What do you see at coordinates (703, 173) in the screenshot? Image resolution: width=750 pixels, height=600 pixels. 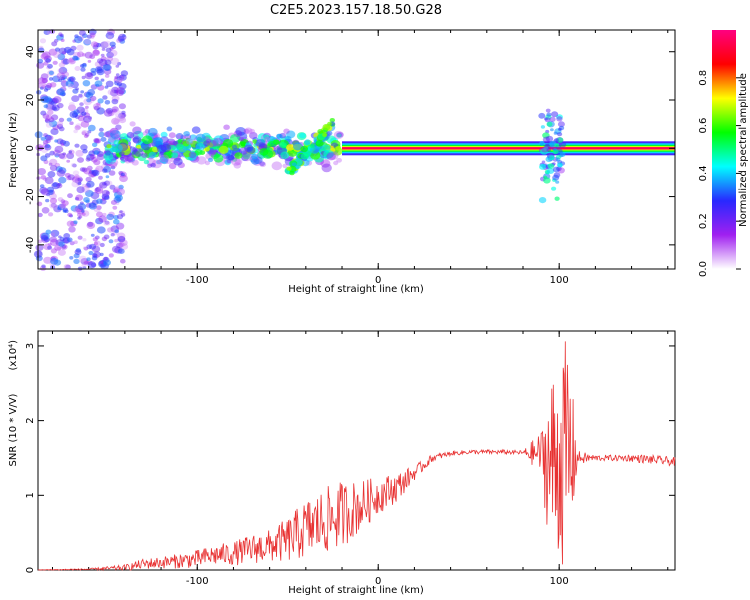 I see `colorbar-tick-label: 0.4` at bounding box center [703, 173].